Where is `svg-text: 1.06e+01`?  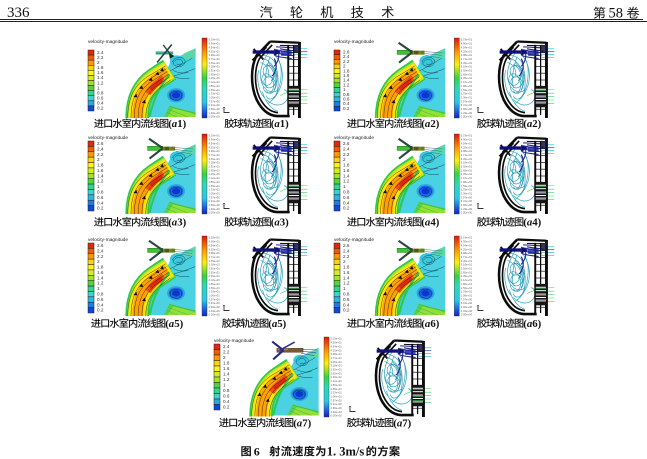 svg-text: 1.06e+01 is located at coordinates (467, 295).